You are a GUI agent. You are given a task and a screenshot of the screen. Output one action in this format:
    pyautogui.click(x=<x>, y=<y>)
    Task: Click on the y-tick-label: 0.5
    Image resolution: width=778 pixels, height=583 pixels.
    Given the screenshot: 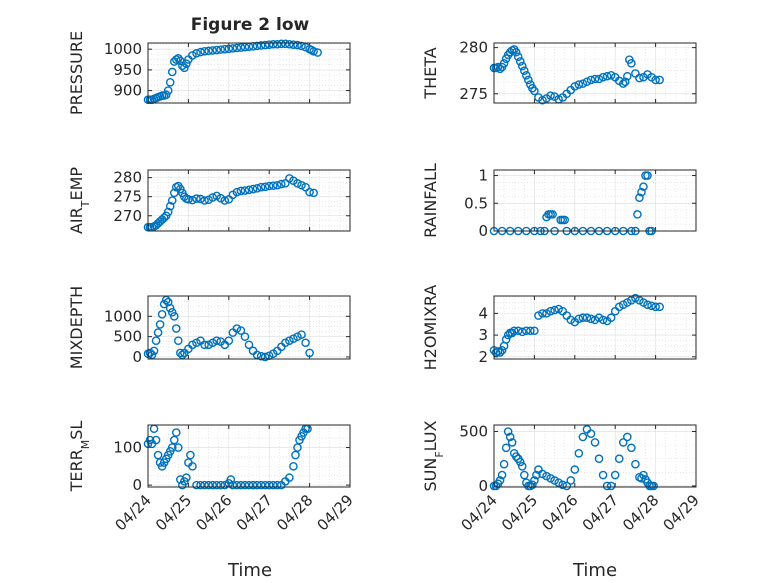 What is the action you would take?
    pyautogui.click(x=476, y=203)
    